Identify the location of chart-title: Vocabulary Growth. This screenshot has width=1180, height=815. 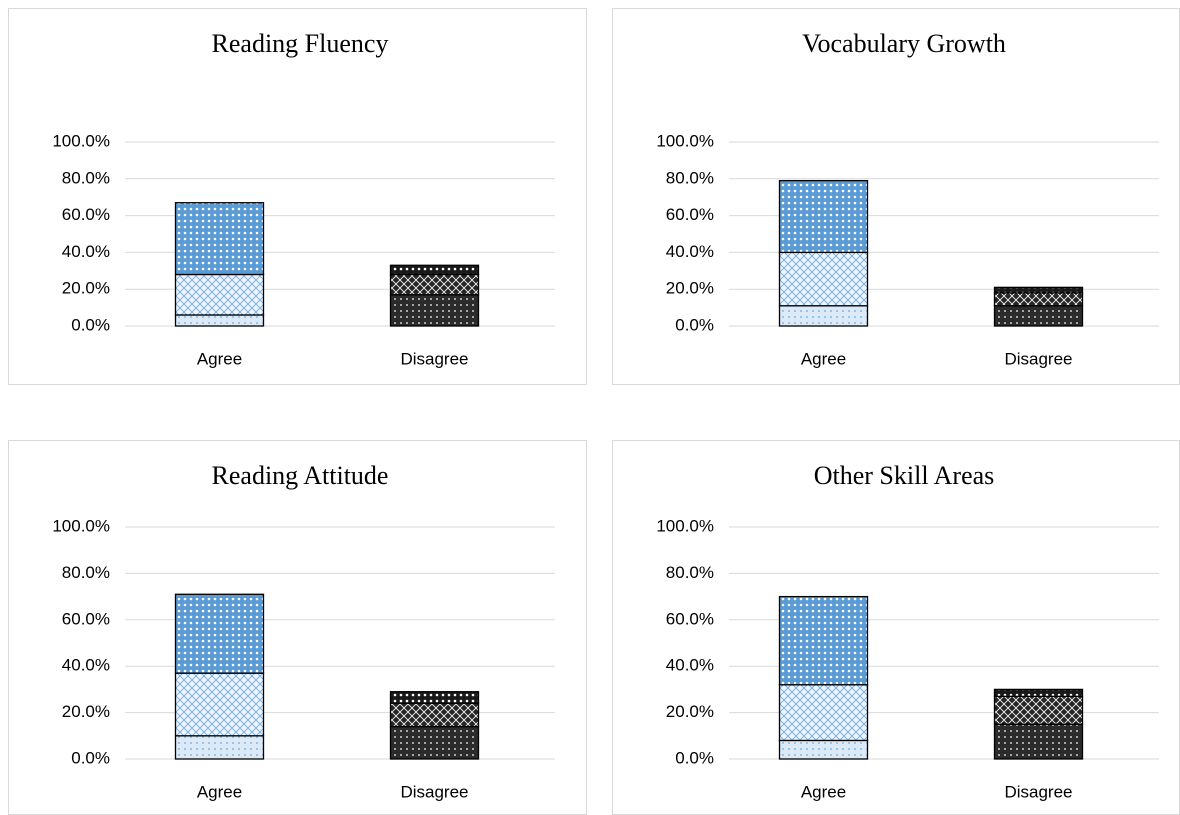
(904, 43).